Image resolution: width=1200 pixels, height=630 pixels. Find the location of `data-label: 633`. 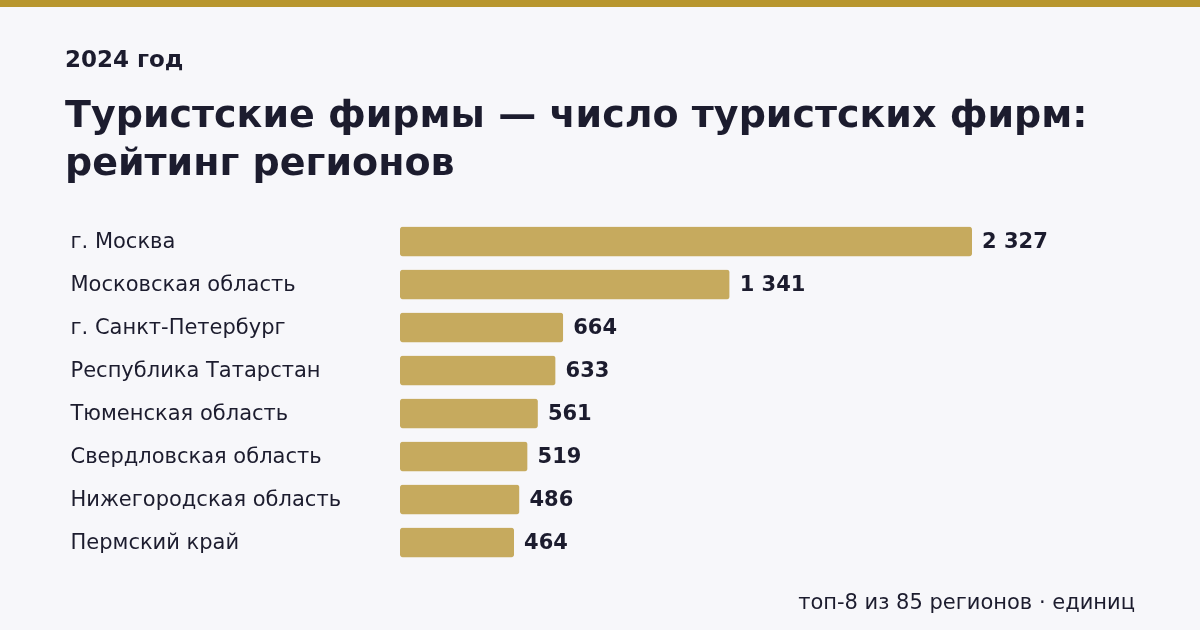

data-label: 633 is located at coordinates (587, 369).